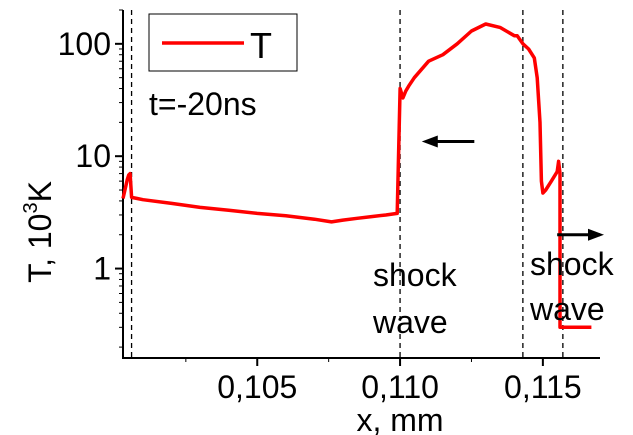 The height and width of the screenshot is (435, 633). What do you see at coordinates (223, 42) in the screenshot?
I see `legend: T` at bounding box center [223, 42].